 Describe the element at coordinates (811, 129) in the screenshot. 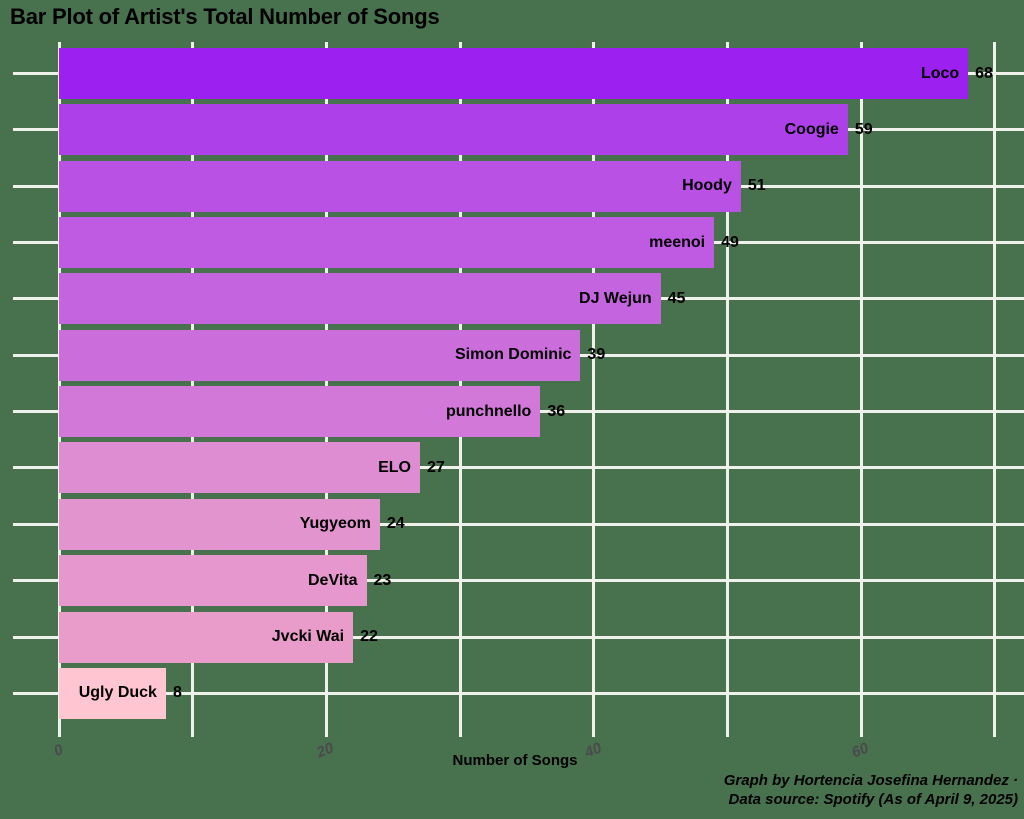

I see `bar-label: Coogie` at that location.